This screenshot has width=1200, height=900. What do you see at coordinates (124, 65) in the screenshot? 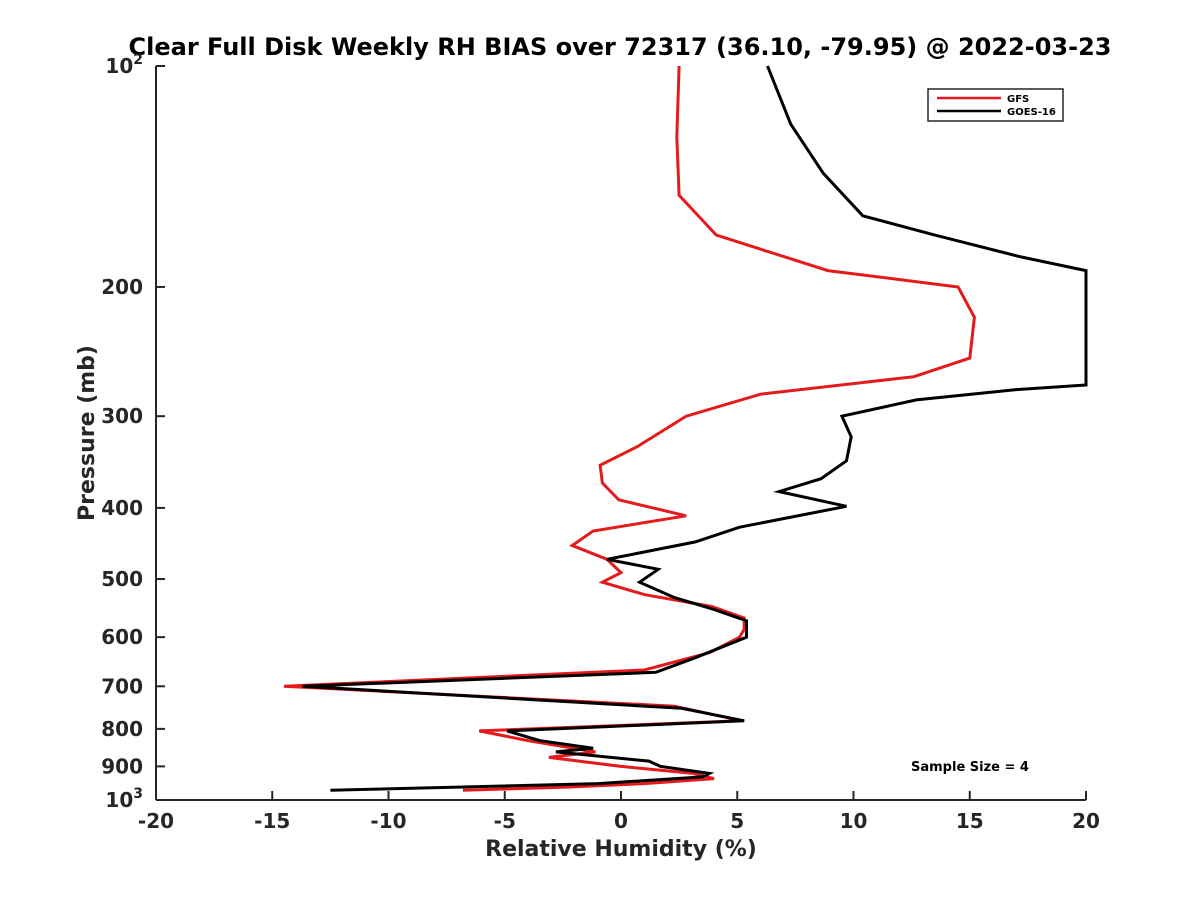
I see `y-tick-label: 10²` at bounding box center [124, 65].